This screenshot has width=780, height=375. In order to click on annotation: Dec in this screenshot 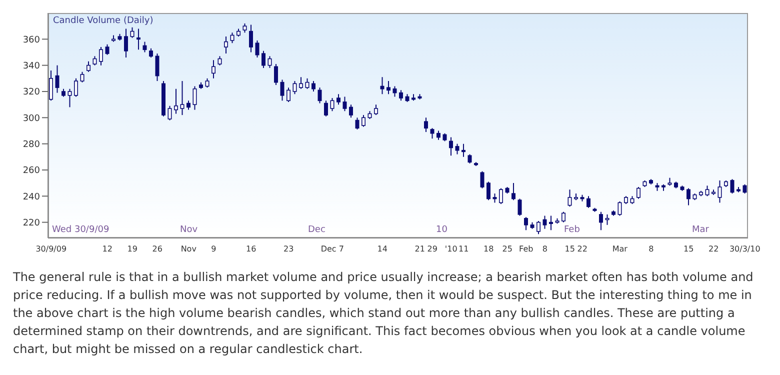, I will do `click(317, 230)`.